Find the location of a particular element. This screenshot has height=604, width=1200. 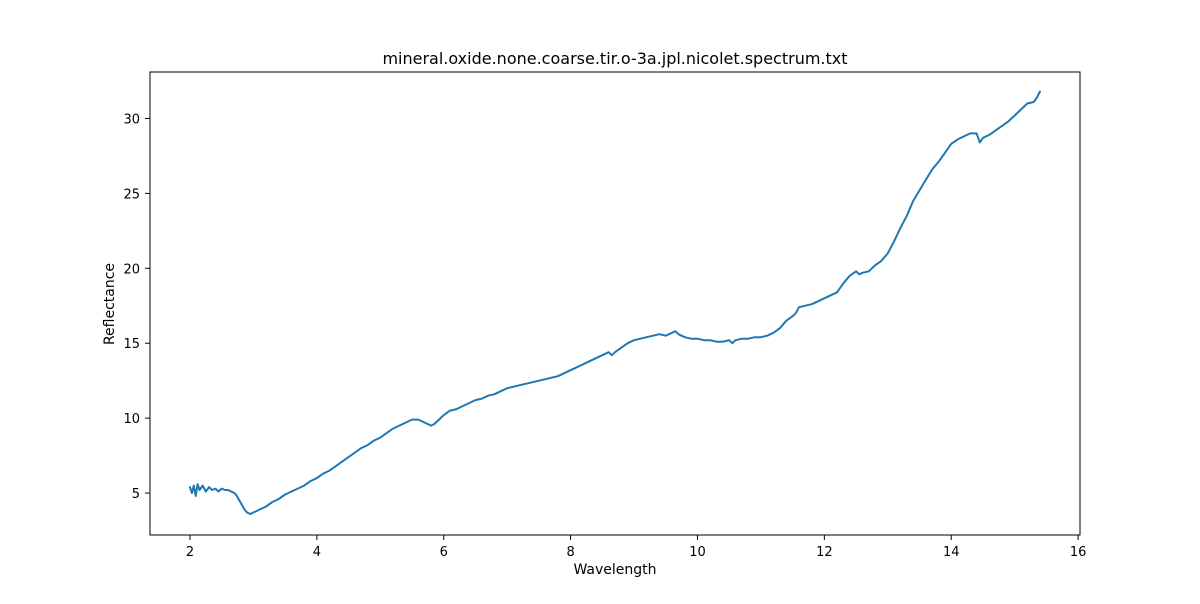

x-tick-label: 16 is located at coordinates (1078, 552).